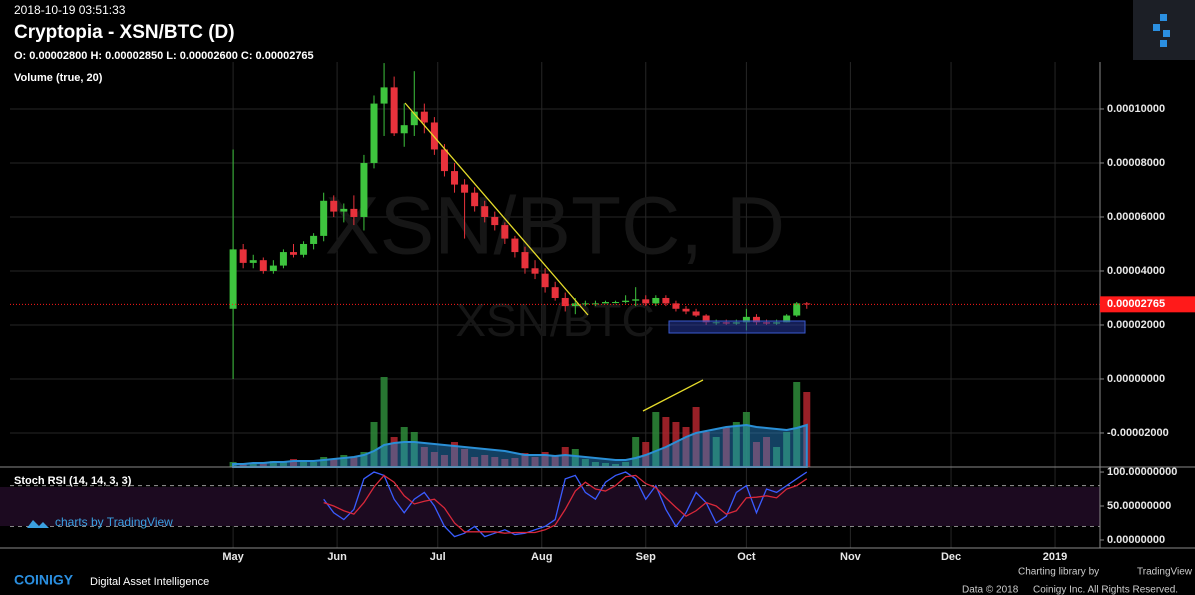 This screenshot has height=595, width=1195. What do you see at coordinates (646, 557) in the screenshot?
I see `x-tick-label: Sep` at bounding box center [646, 557].